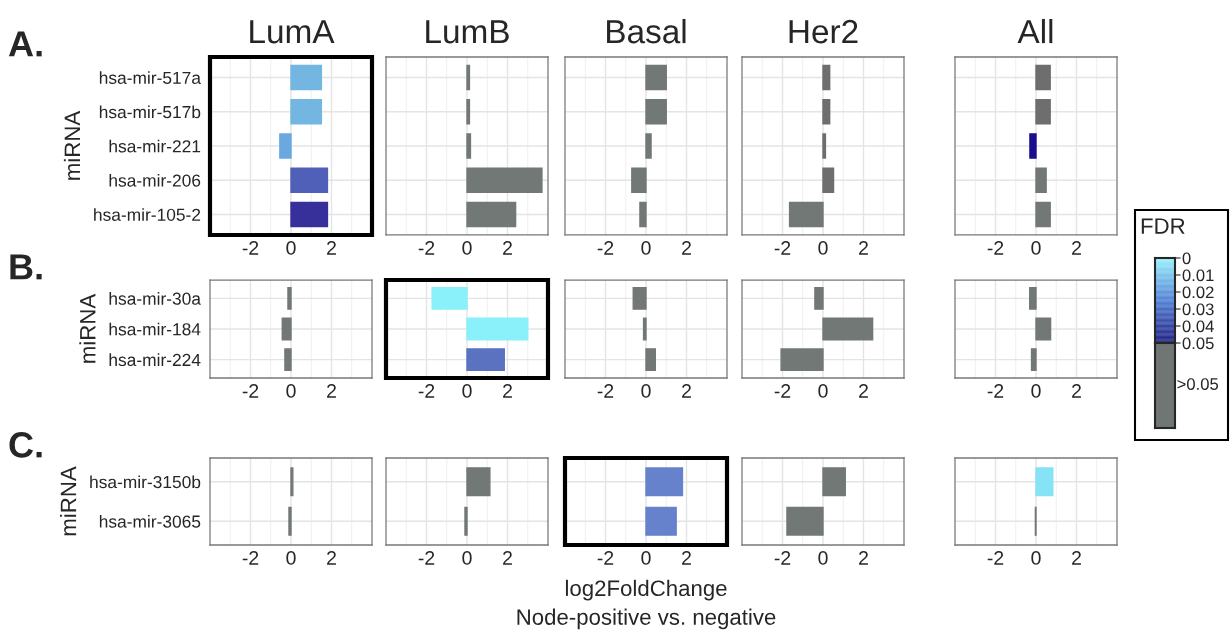  Describe the element at coordinates (145, 482) in the screenshot. I see `y-tick-label: hsa-mir-3150b` at that location.